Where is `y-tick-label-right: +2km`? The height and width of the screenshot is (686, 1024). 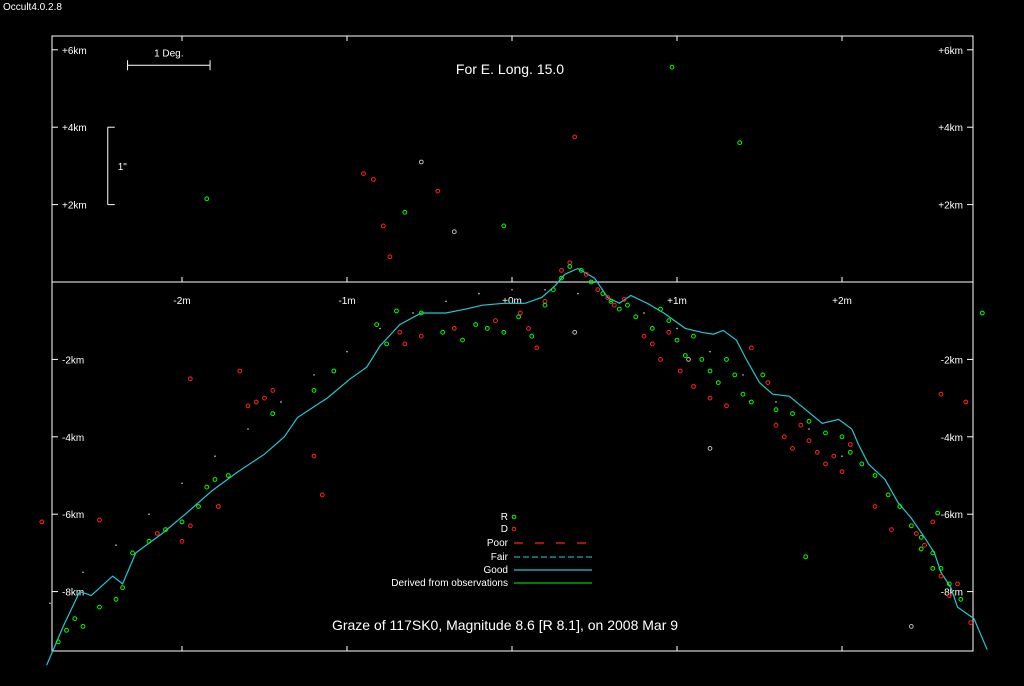
y-tick-label-right: +2km is located at coordinates (950, 206).